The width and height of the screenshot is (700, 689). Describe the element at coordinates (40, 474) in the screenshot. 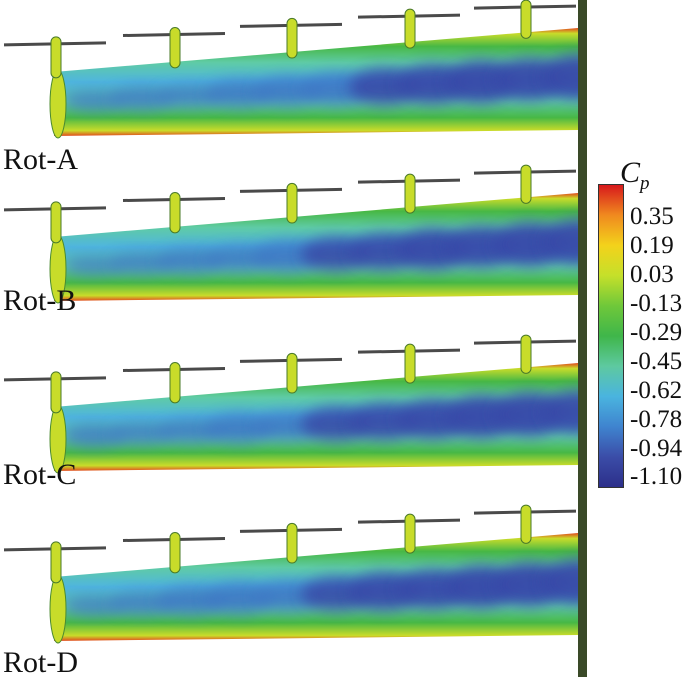

I see `panel-label-rot-c: Rot-C` at that location.